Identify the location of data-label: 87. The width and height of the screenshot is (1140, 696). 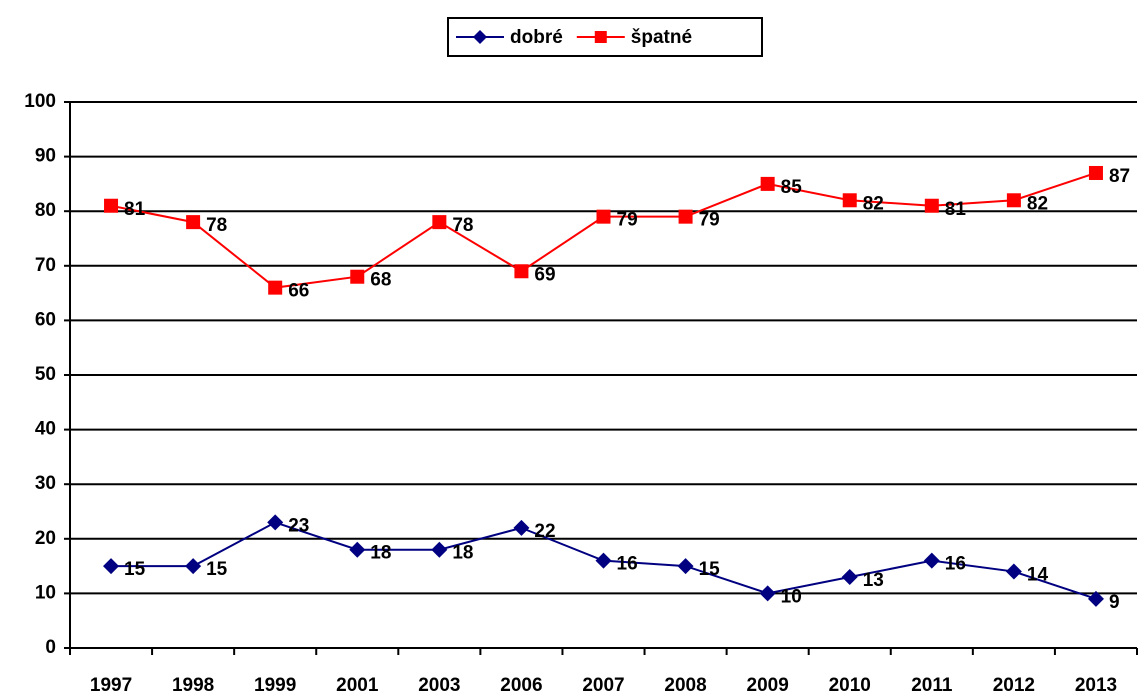
(1119, 176).